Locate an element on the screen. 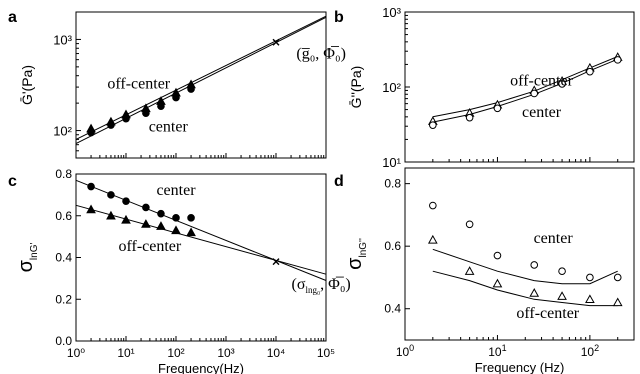  panel-label-d: d is located at coordinates (339, 181).